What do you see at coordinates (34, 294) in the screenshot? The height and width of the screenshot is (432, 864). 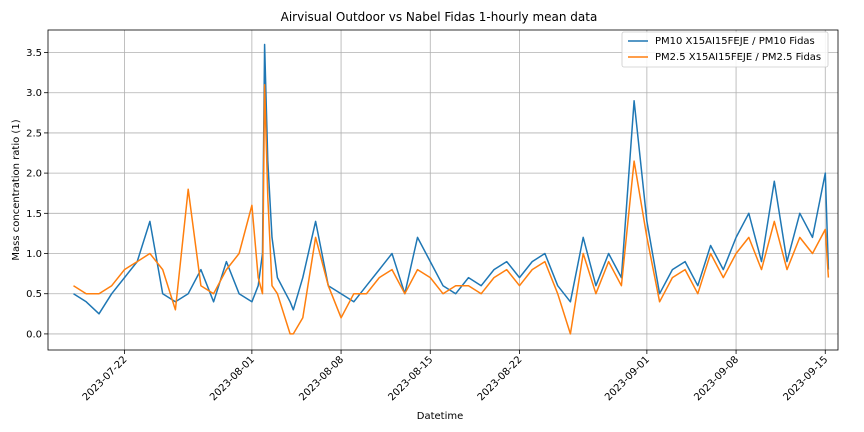 I see `y-tick-label: 0.5` at bounding box center [34, 294].